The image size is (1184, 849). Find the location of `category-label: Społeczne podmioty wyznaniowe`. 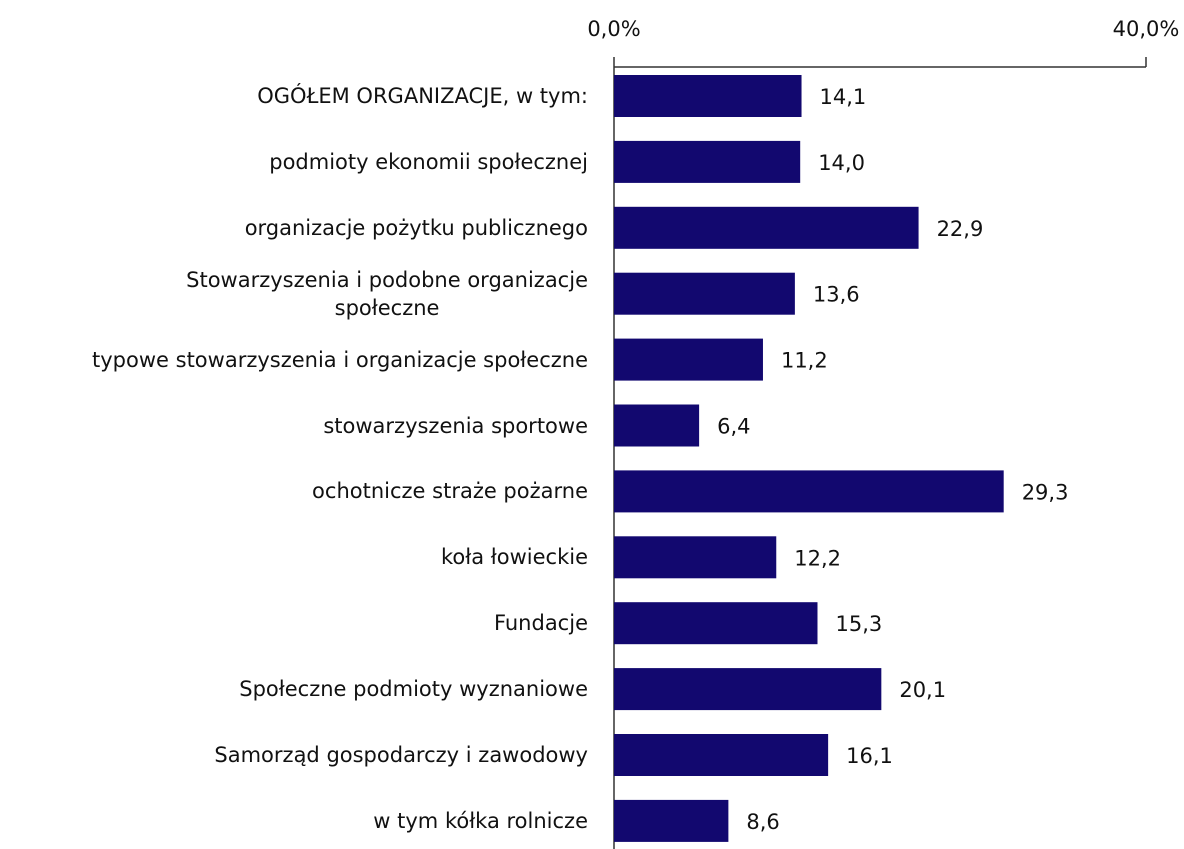

category-label: Społeczne podmioty wyznaniowe is located at coordinates (413, 689).